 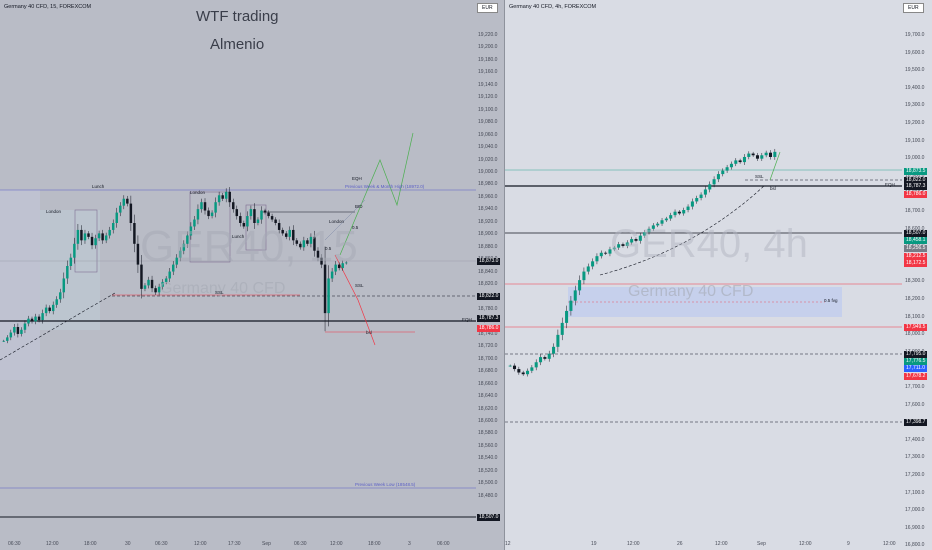 I want to click on left-candles, so click(x=175, y=265).